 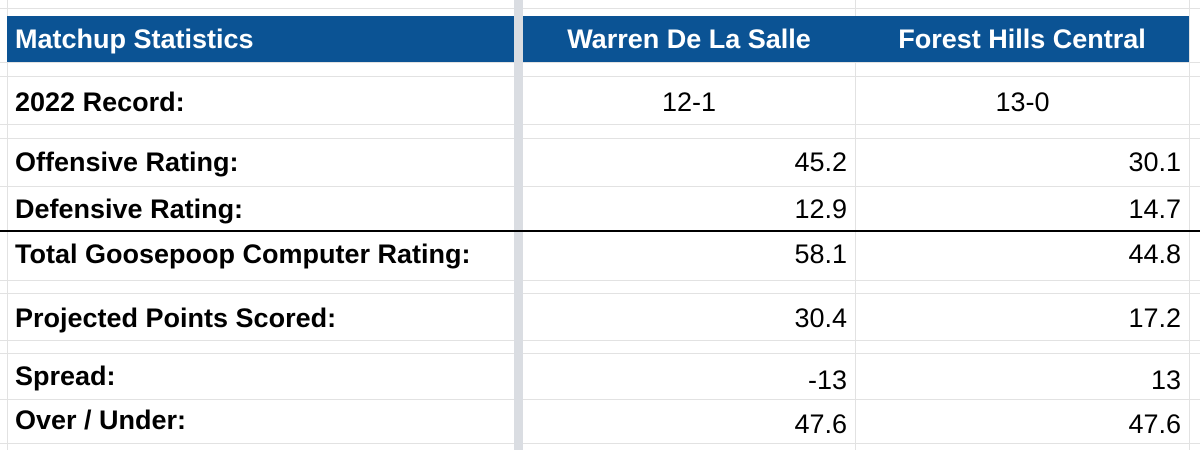 I want to click on row-label-offensive: Offensive Rating:, so click(x=127, y=162).